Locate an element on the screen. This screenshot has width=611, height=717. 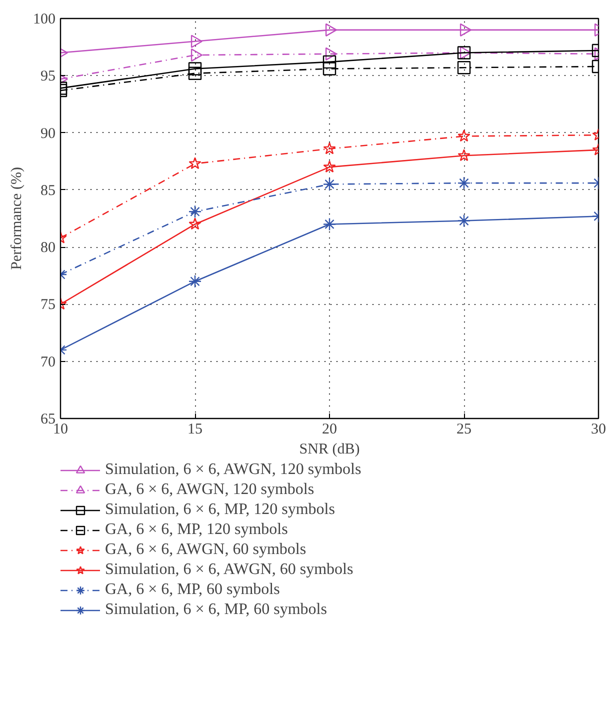
y-tick-label: 80 is located at coordinates (48, 248).